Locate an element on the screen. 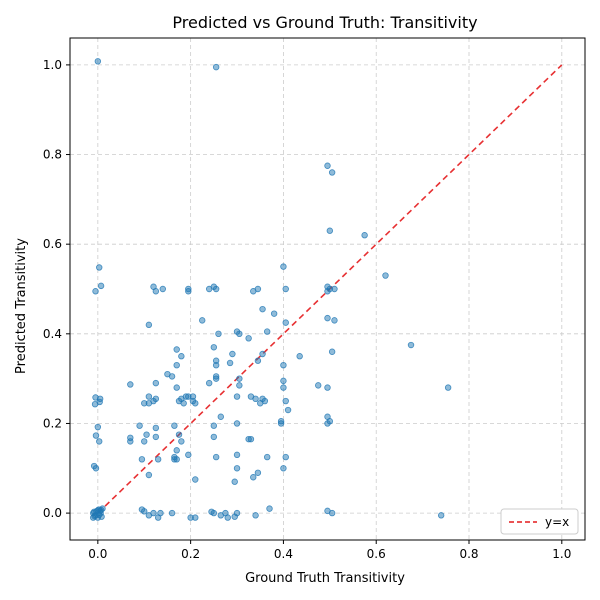 This screenshot has width=600, height=600. x-tick-label: 0.4 is located at coordinates (283, 554).